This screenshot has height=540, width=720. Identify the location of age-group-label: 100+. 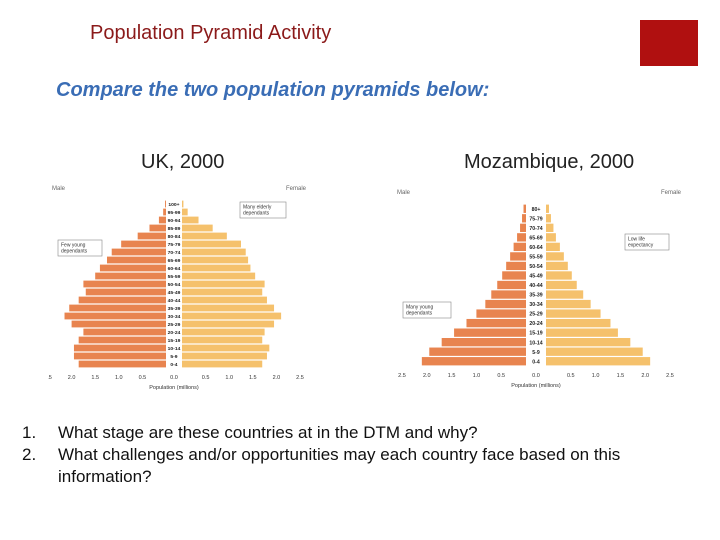
(173, 205).